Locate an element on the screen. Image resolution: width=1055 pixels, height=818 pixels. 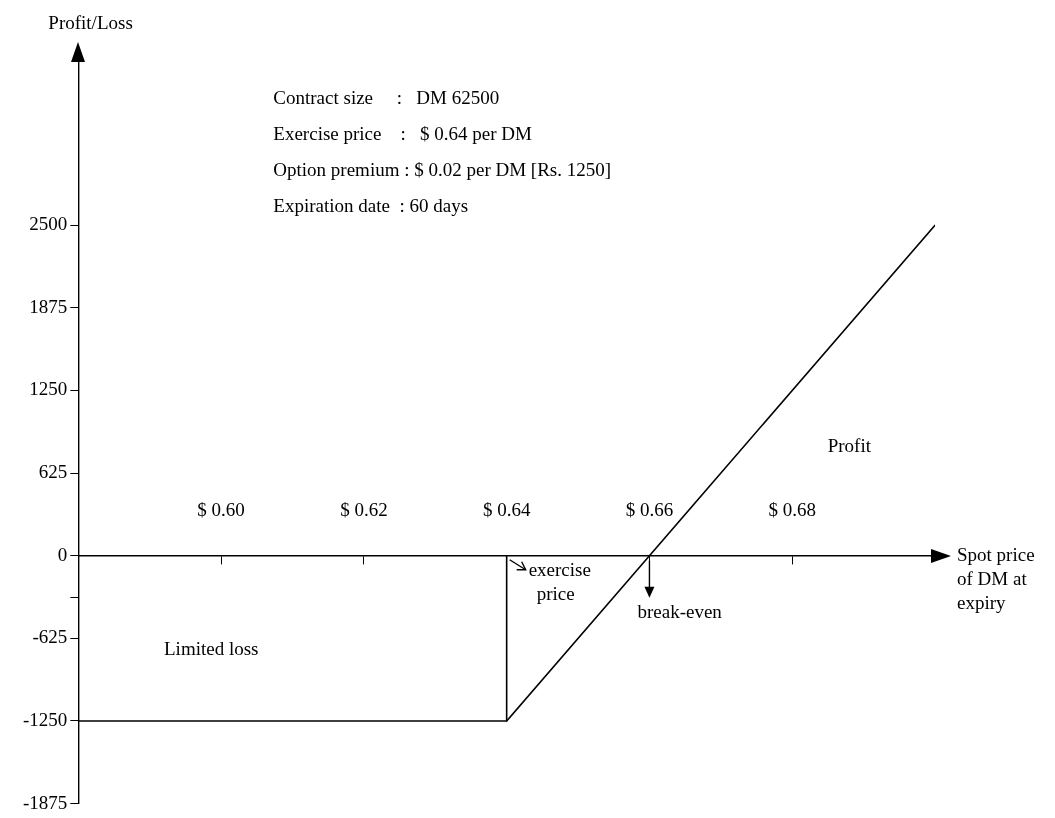
x-tick-label: $ 0.62 is located at coordinates (364, 510).